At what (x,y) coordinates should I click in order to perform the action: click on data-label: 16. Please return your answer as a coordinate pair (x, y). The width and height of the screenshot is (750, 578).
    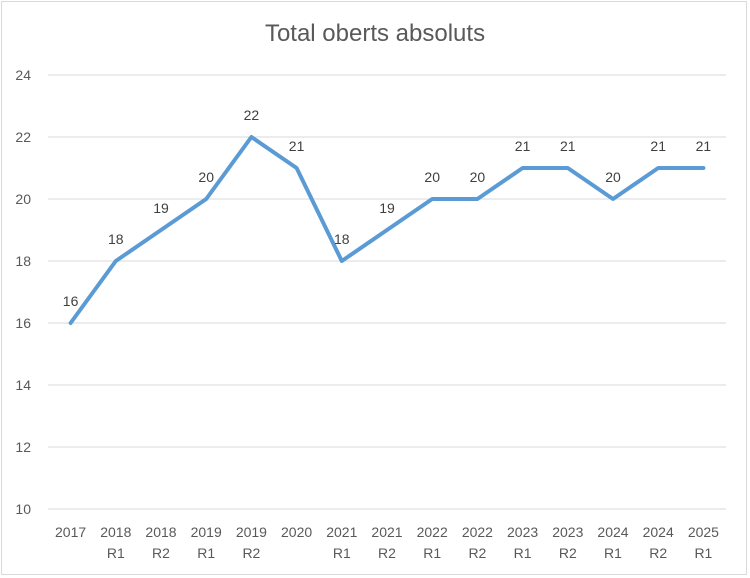
    Looking at the image, I should click on (71, 301).